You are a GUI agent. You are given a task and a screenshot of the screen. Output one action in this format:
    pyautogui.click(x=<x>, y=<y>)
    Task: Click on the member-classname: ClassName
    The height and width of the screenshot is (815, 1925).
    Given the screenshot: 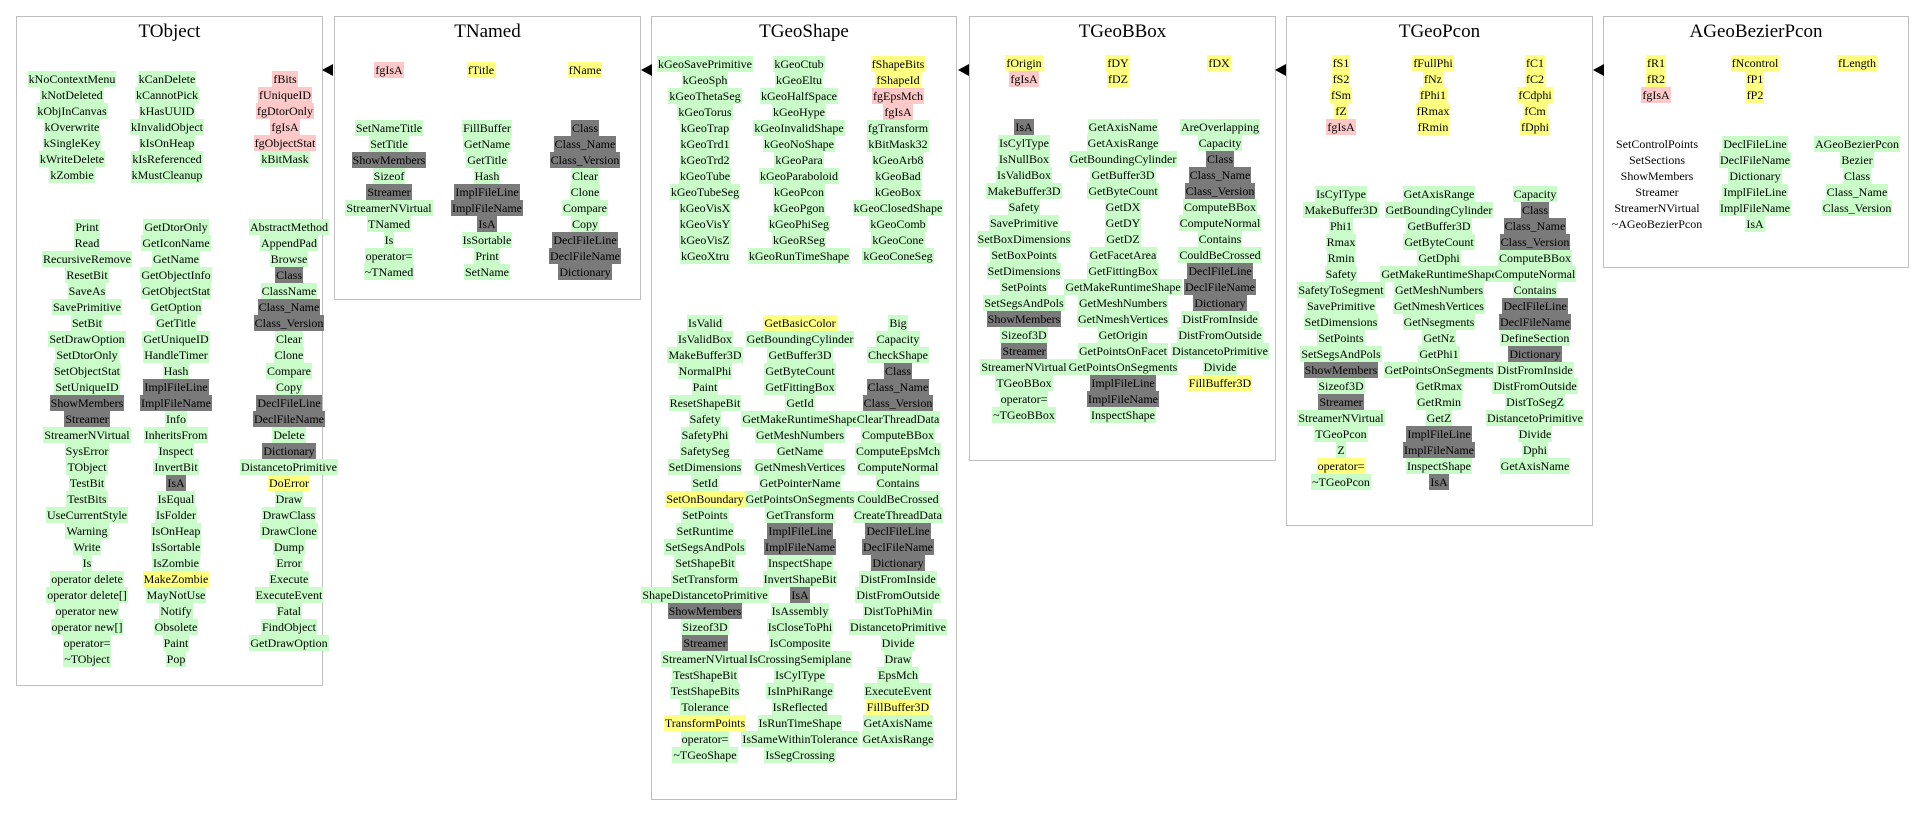 What is the action you would take?
    pyautogui.click(x=289, y=291)
    